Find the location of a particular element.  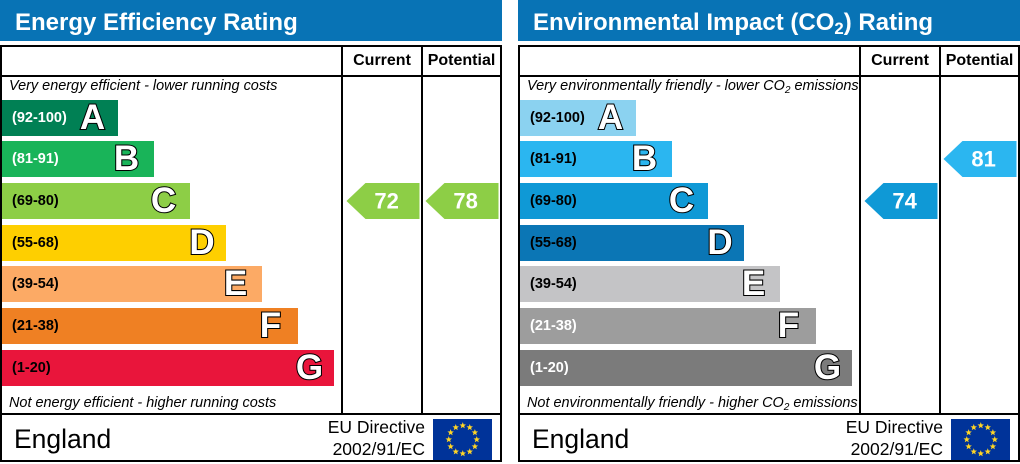

svg-text: 74 is located at coordinates (904, 201).